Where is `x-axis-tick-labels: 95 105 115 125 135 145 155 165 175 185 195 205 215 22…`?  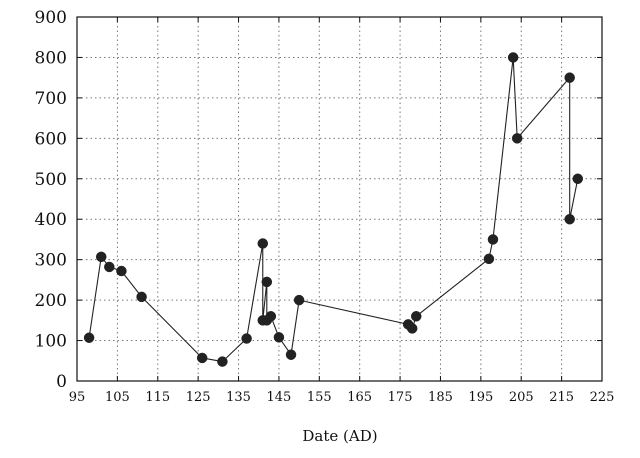 x-axis-tick-labels: 95 105 115 125 135 145 155 165 175 185 195 205 215 22… is located at coordinates (342, 397).